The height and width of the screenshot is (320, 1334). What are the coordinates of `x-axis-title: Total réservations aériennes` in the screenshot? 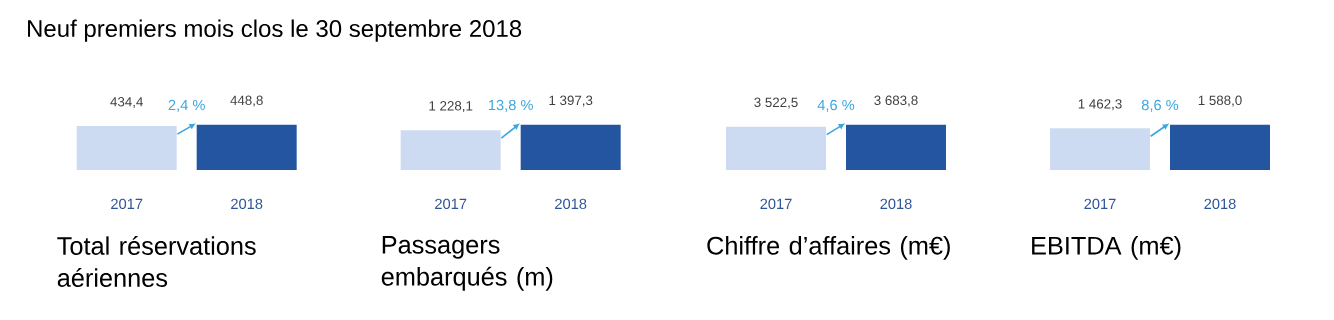 It's located at (156, 261).